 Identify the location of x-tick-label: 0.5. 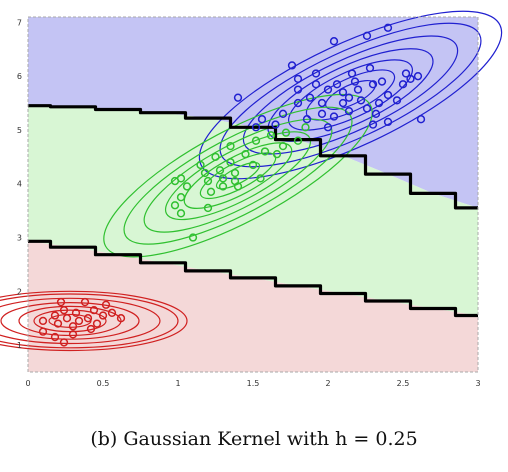
(103, 383).